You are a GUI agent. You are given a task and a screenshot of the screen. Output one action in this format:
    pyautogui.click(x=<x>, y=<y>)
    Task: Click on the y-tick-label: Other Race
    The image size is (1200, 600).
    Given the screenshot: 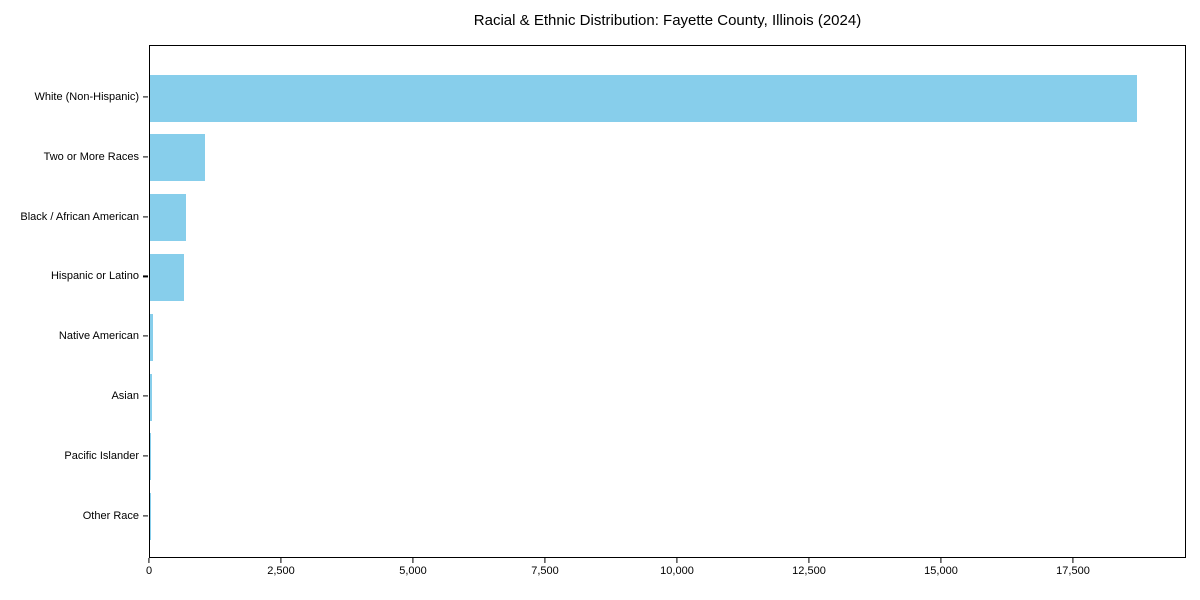 What is the action you would take?
    pyautogui.click(x=110, y=515)
    